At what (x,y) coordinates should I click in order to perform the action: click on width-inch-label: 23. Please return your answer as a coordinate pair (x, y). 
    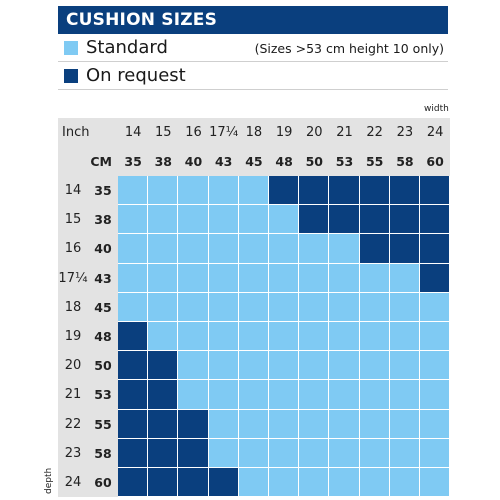
    Looking at the image, I should click on (404, 132).